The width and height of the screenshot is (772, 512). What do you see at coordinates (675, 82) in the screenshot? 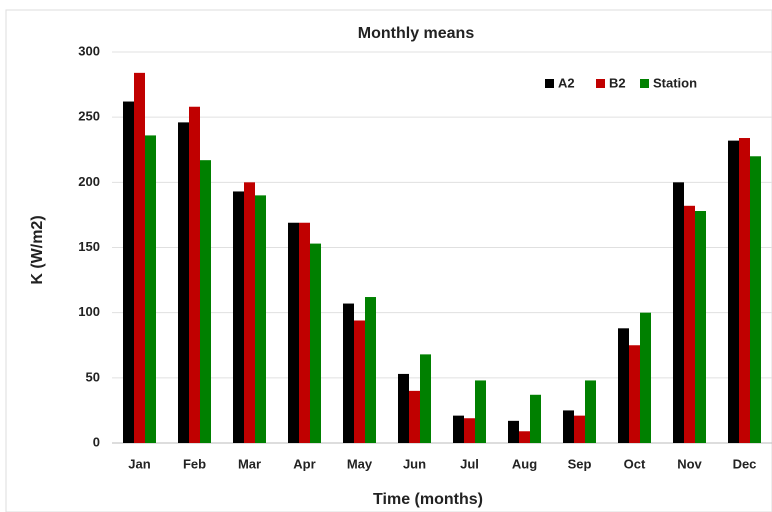
I see `legend-label: Station` at bounding box center [675, 82].